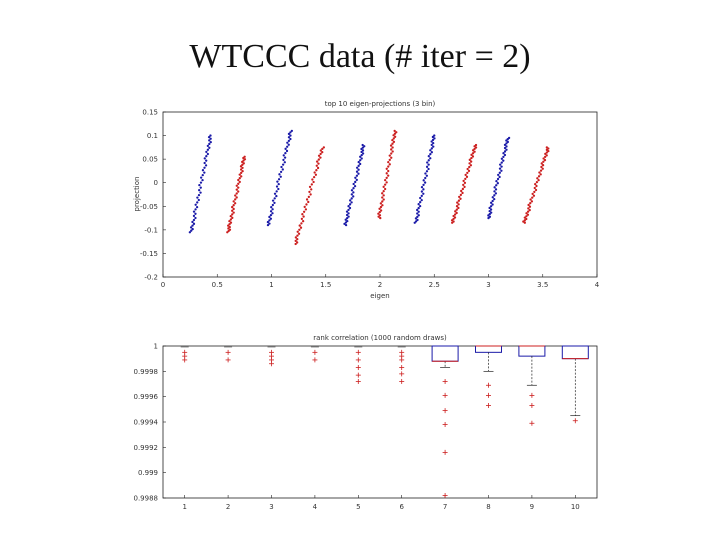 Image resolution: width=720 pixels, height=540 pixels. I want to click on slide-title: WTCCC data (# iter = 2), so click(360, 56).